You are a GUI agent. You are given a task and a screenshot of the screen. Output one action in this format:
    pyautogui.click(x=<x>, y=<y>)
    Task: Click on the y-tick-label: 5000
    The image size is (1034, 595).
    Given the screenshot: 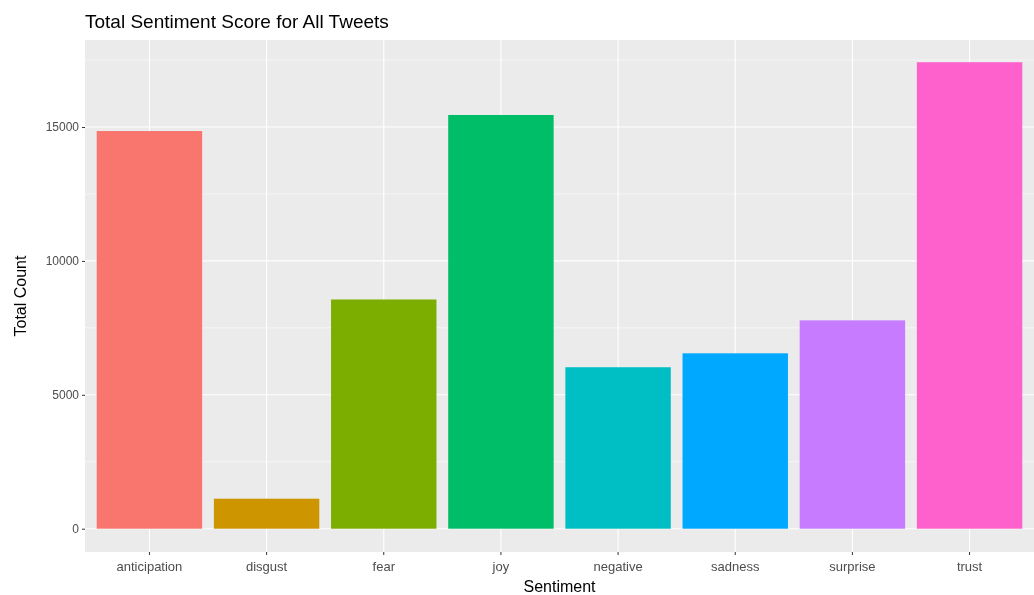 What is the action you would take?
    pyautogui.click(x=66, y=395)
    